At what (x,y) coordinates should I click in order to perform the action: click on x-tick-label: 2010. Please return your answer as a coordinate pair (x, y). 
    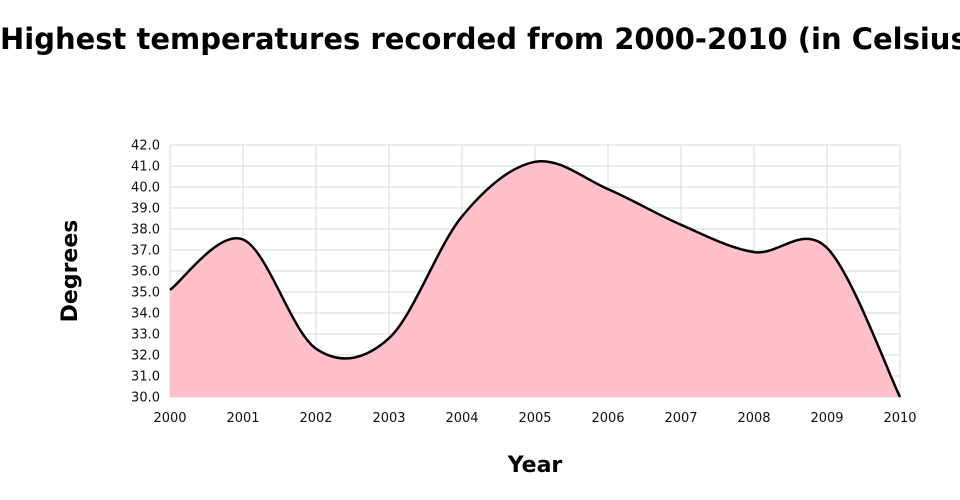
    Looking at the image, I should click on (899, 418).